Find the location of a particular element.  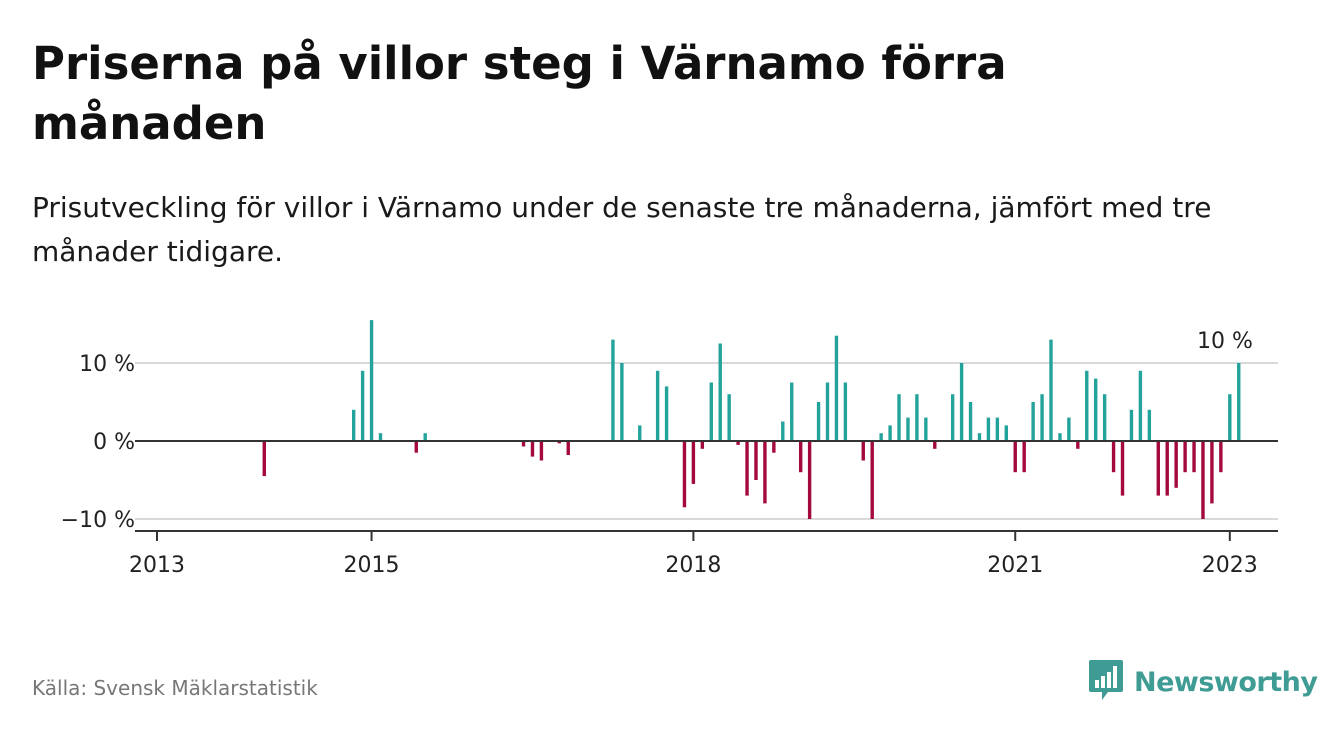

bar-chart-speech-bubble-icon is located at coordinates (1106, 682).